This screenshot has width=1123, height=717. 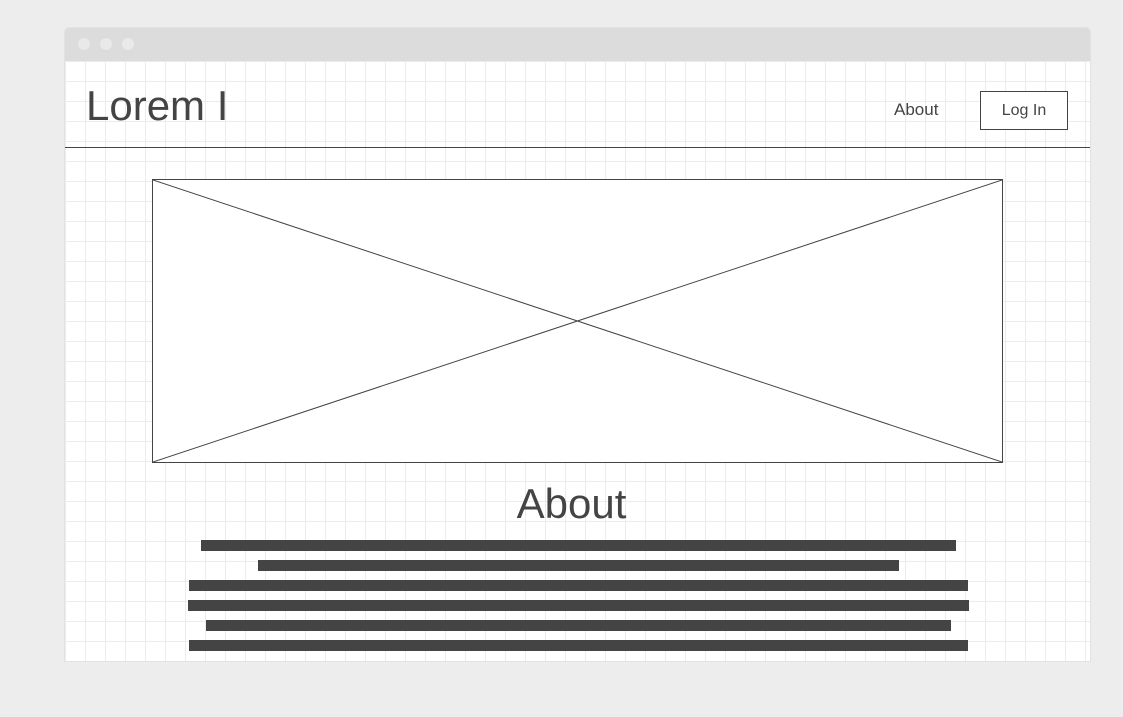 What do you see at coordinates (157, 105) in the screenshot?
I see `site-logo: Lorem I` at bounding box center [157, 105].